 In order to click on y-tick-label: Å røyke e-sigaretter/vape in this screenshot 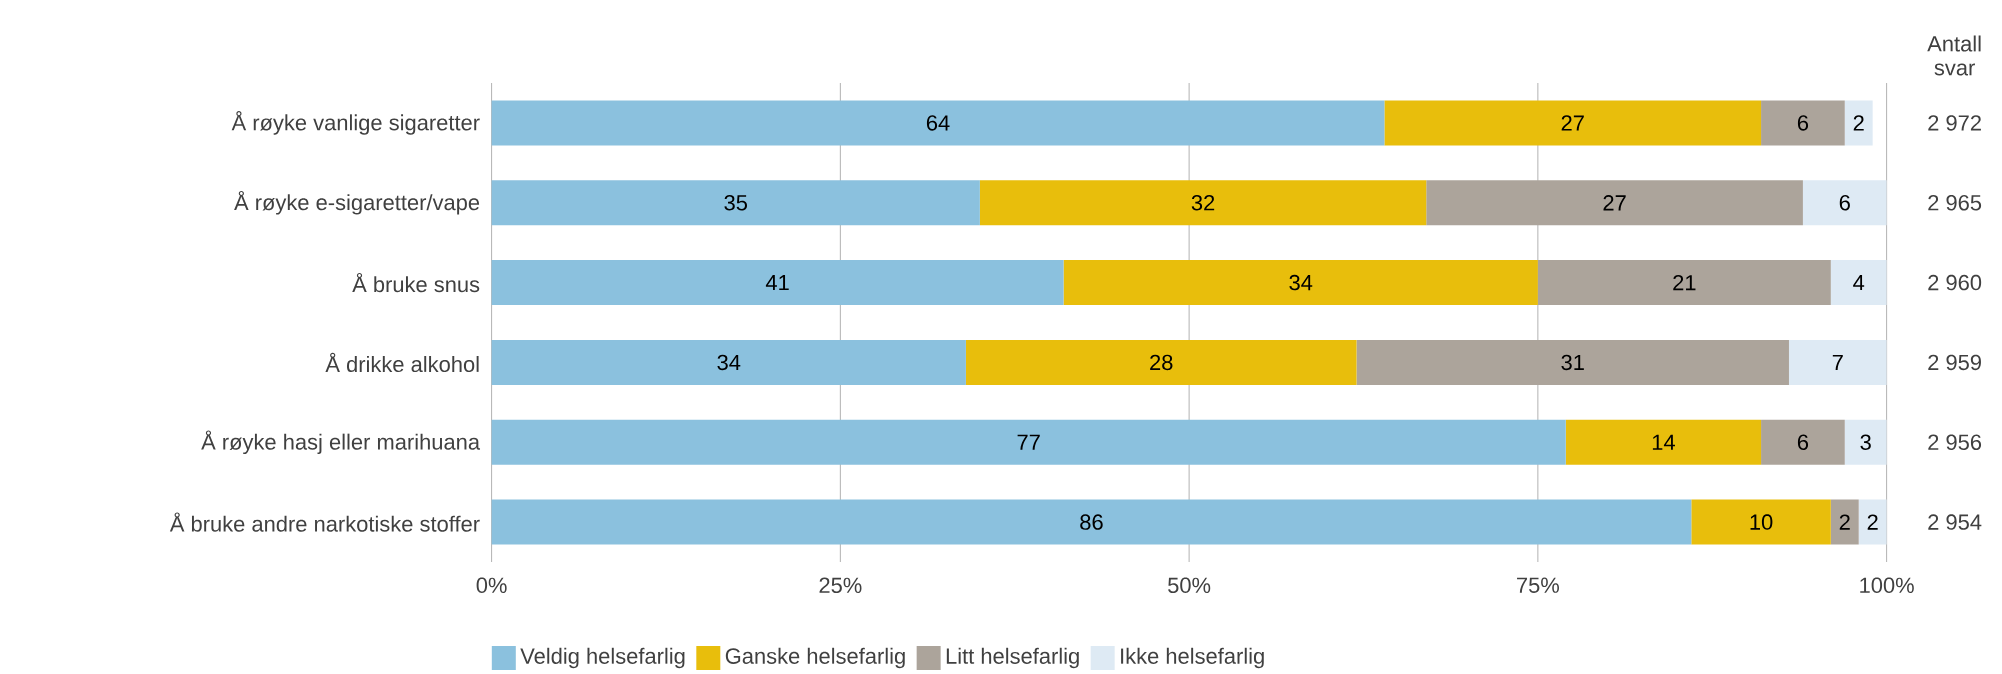, I will do `click(357, 202)`.